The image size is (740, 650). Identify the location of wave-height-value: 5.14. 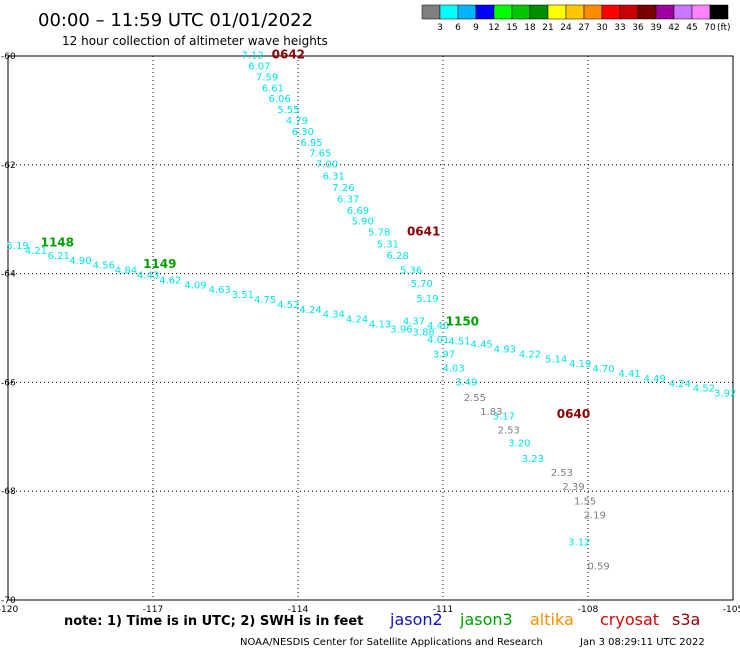
(556, 359).